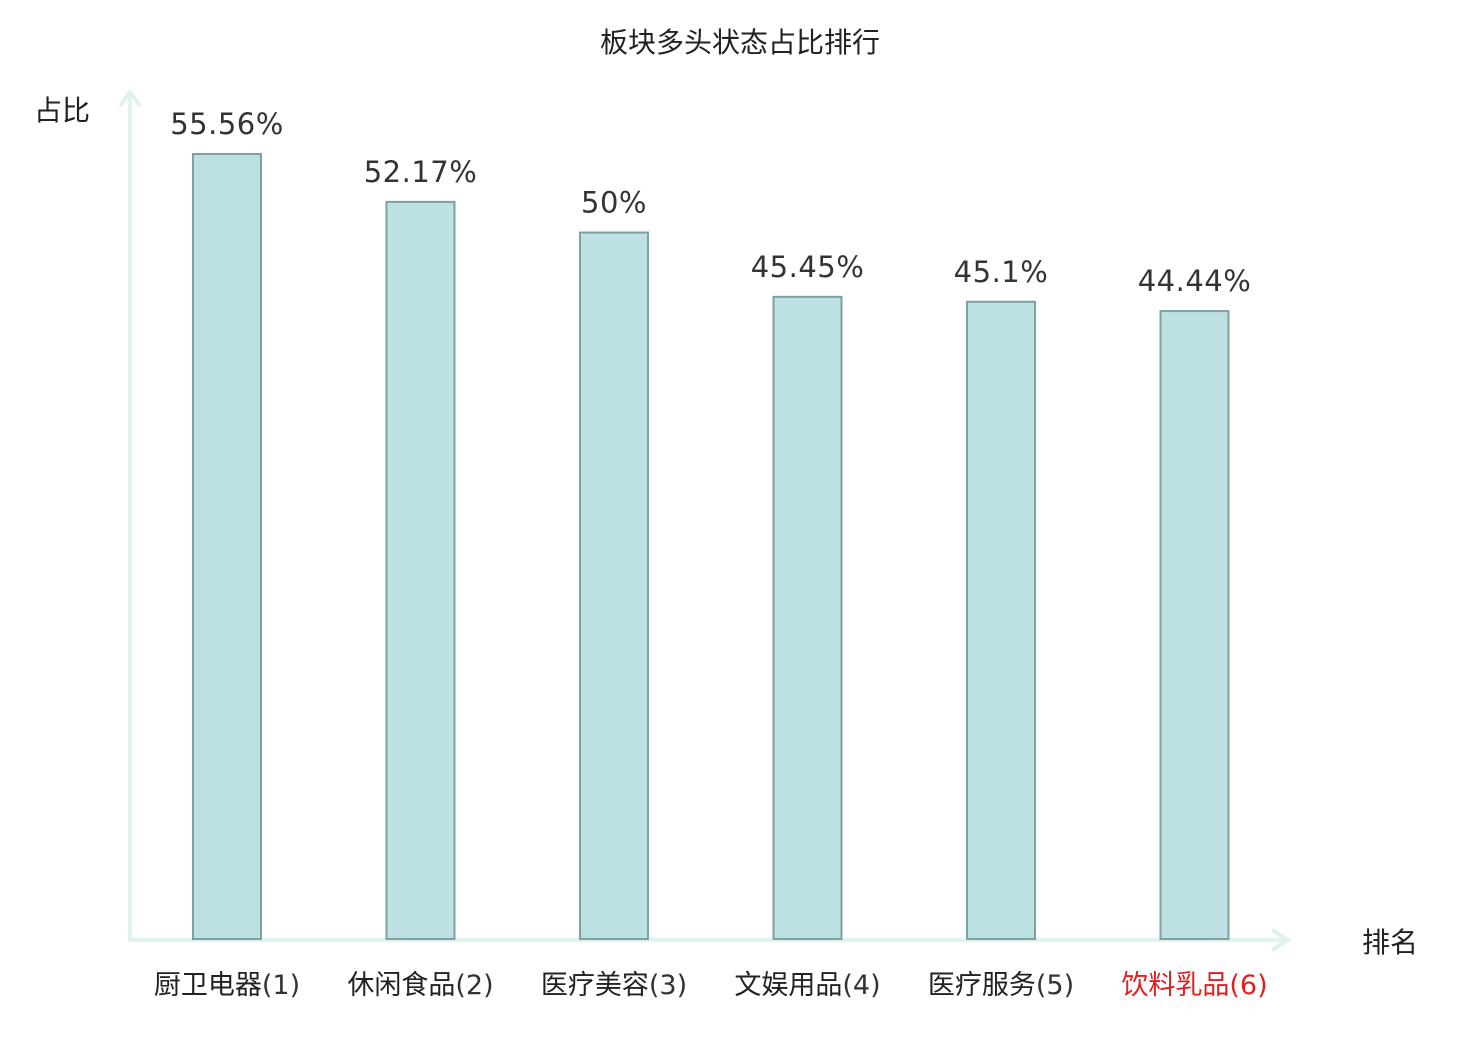 The height and width of the screenshot is (1040, 1480). What do you see at coordinates (281, 985) in the screenshot?
I see `category-rank: (1)` at bounding box center [281, 985].